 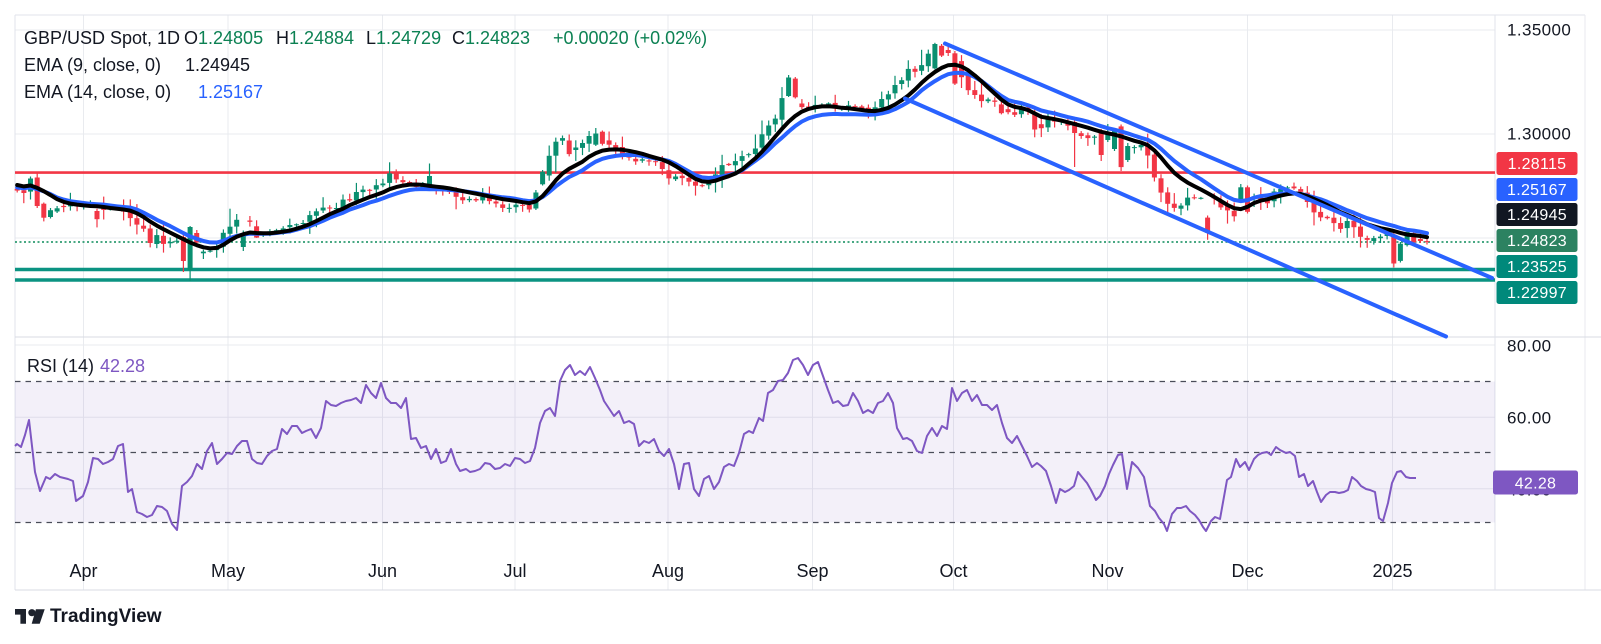 What do you see at coordinates (1537, 215) in the screenshot?
I see `svg-text: 1.24945` at bounding box center [1537, 215].